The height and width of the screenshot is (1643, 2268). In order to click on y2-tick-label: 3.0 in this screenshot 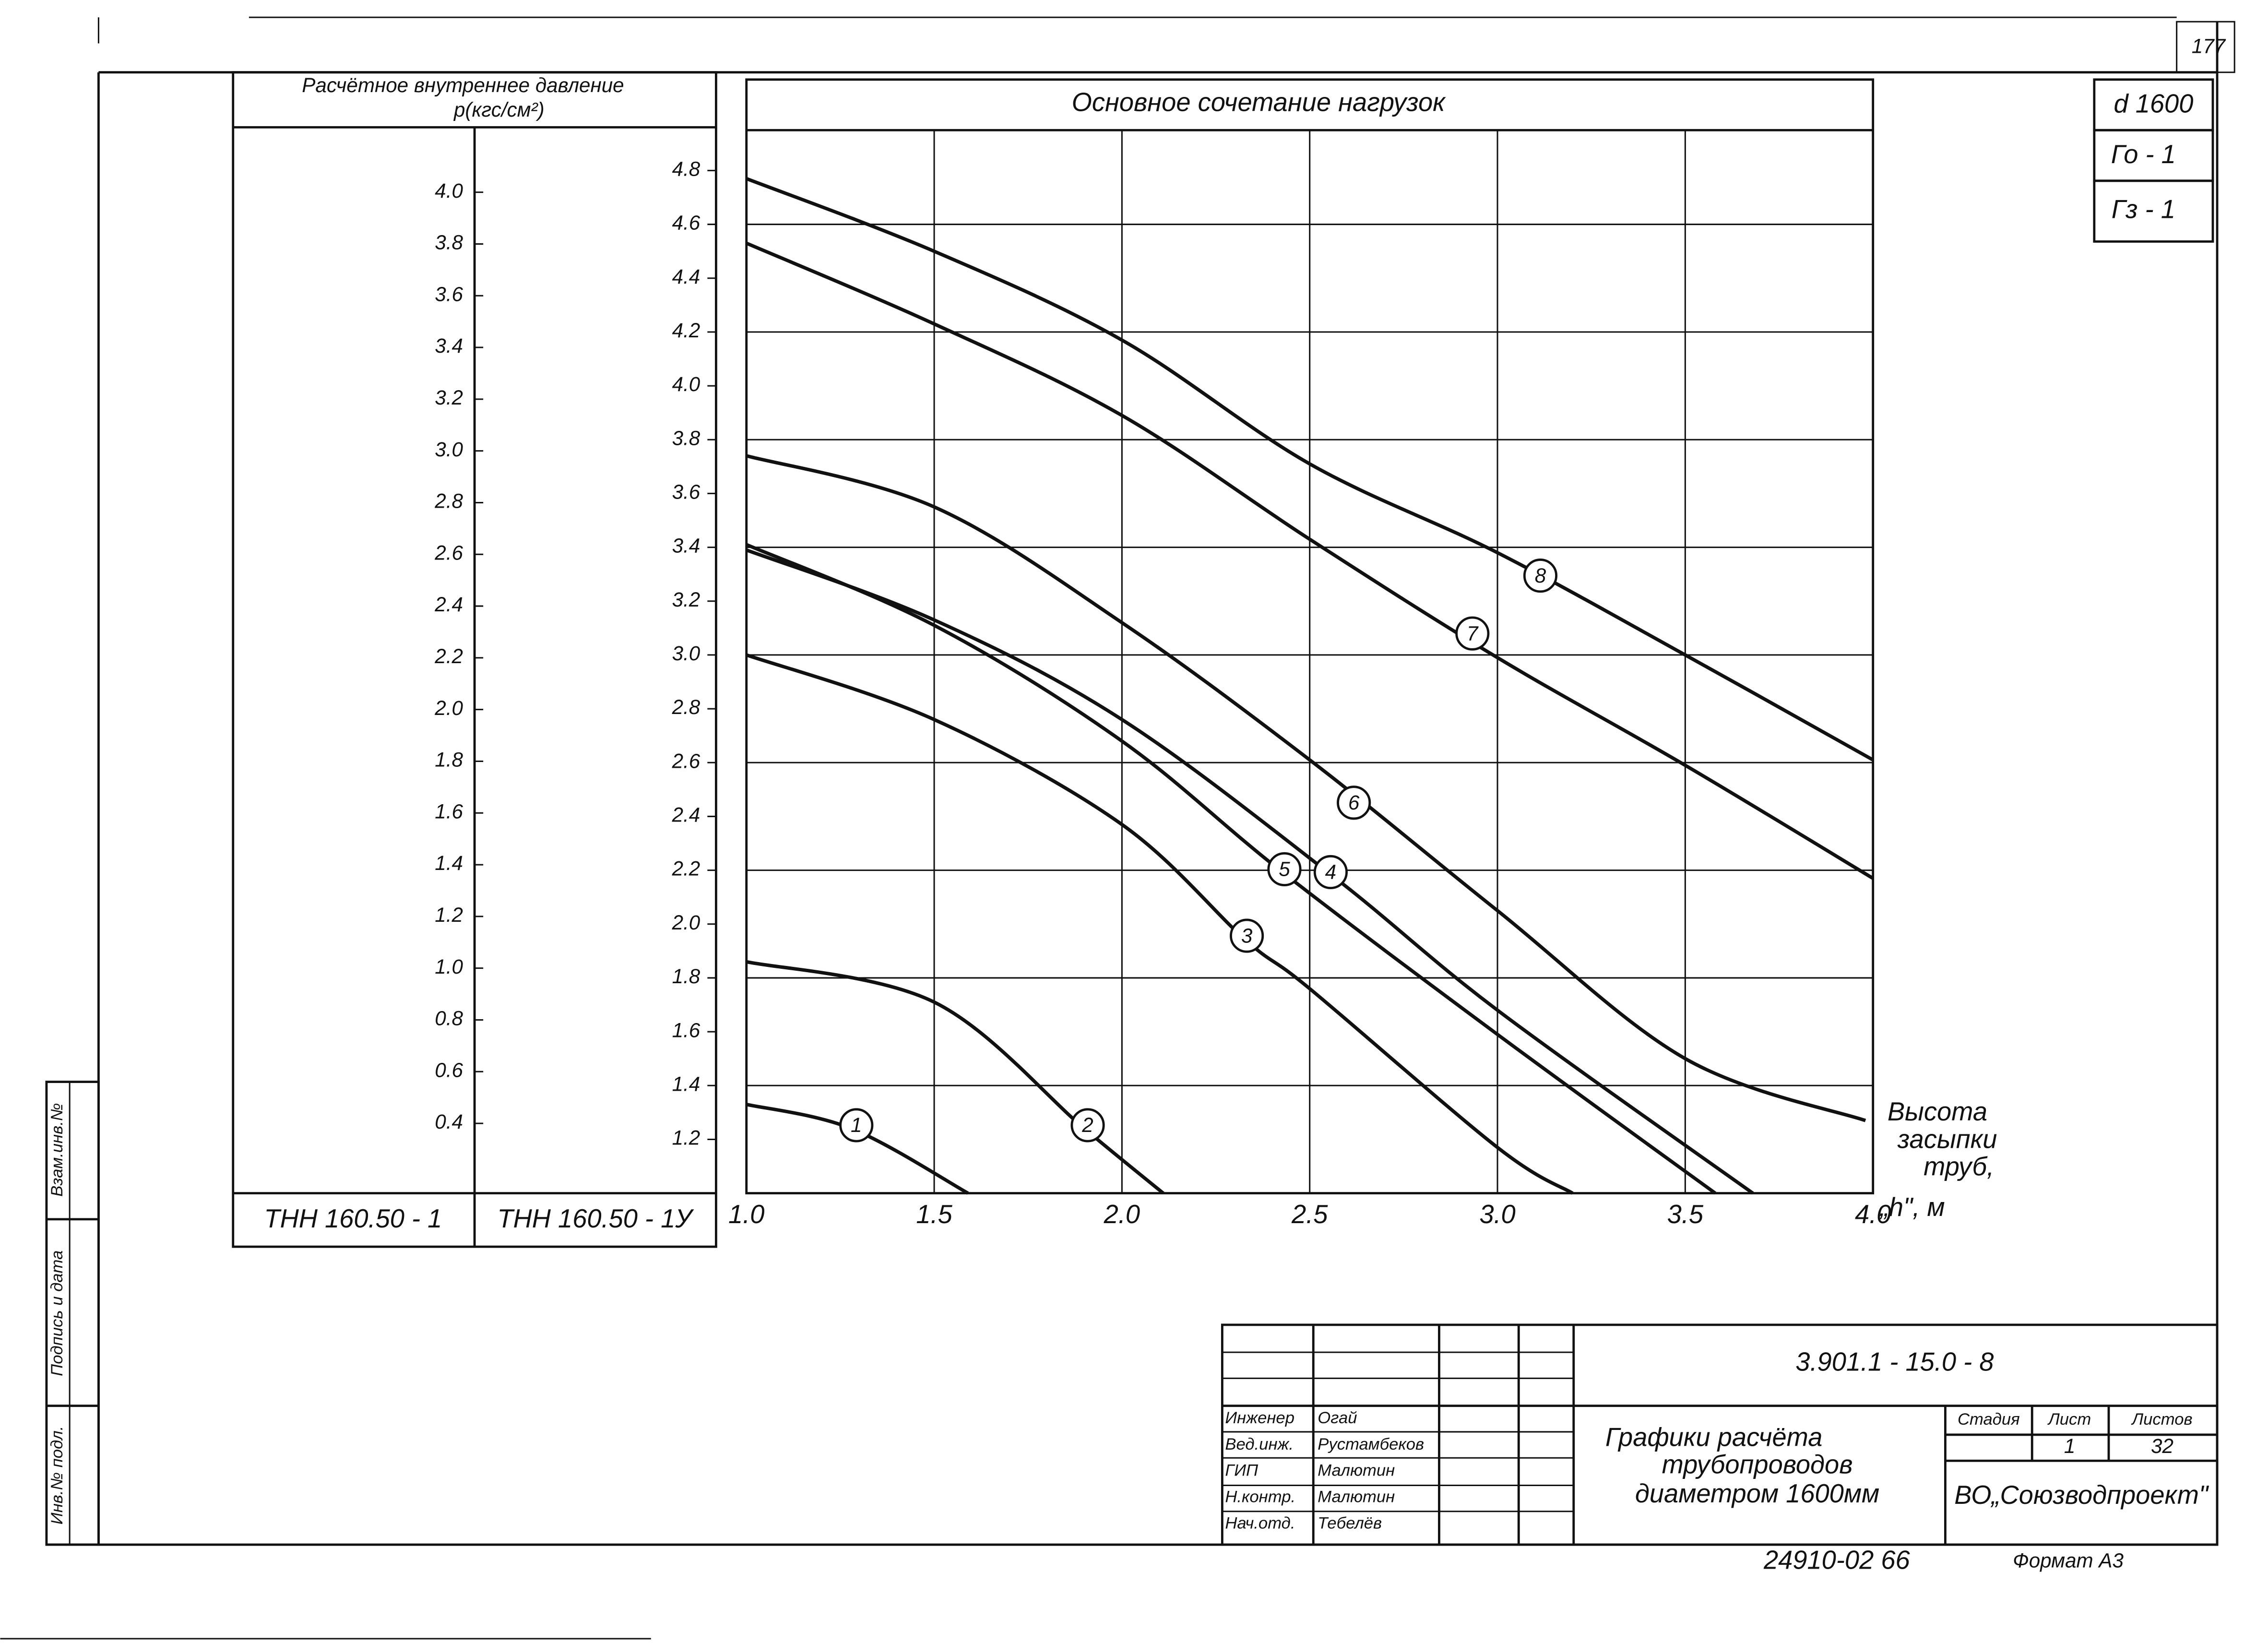, I will do `click(449, 449)`.